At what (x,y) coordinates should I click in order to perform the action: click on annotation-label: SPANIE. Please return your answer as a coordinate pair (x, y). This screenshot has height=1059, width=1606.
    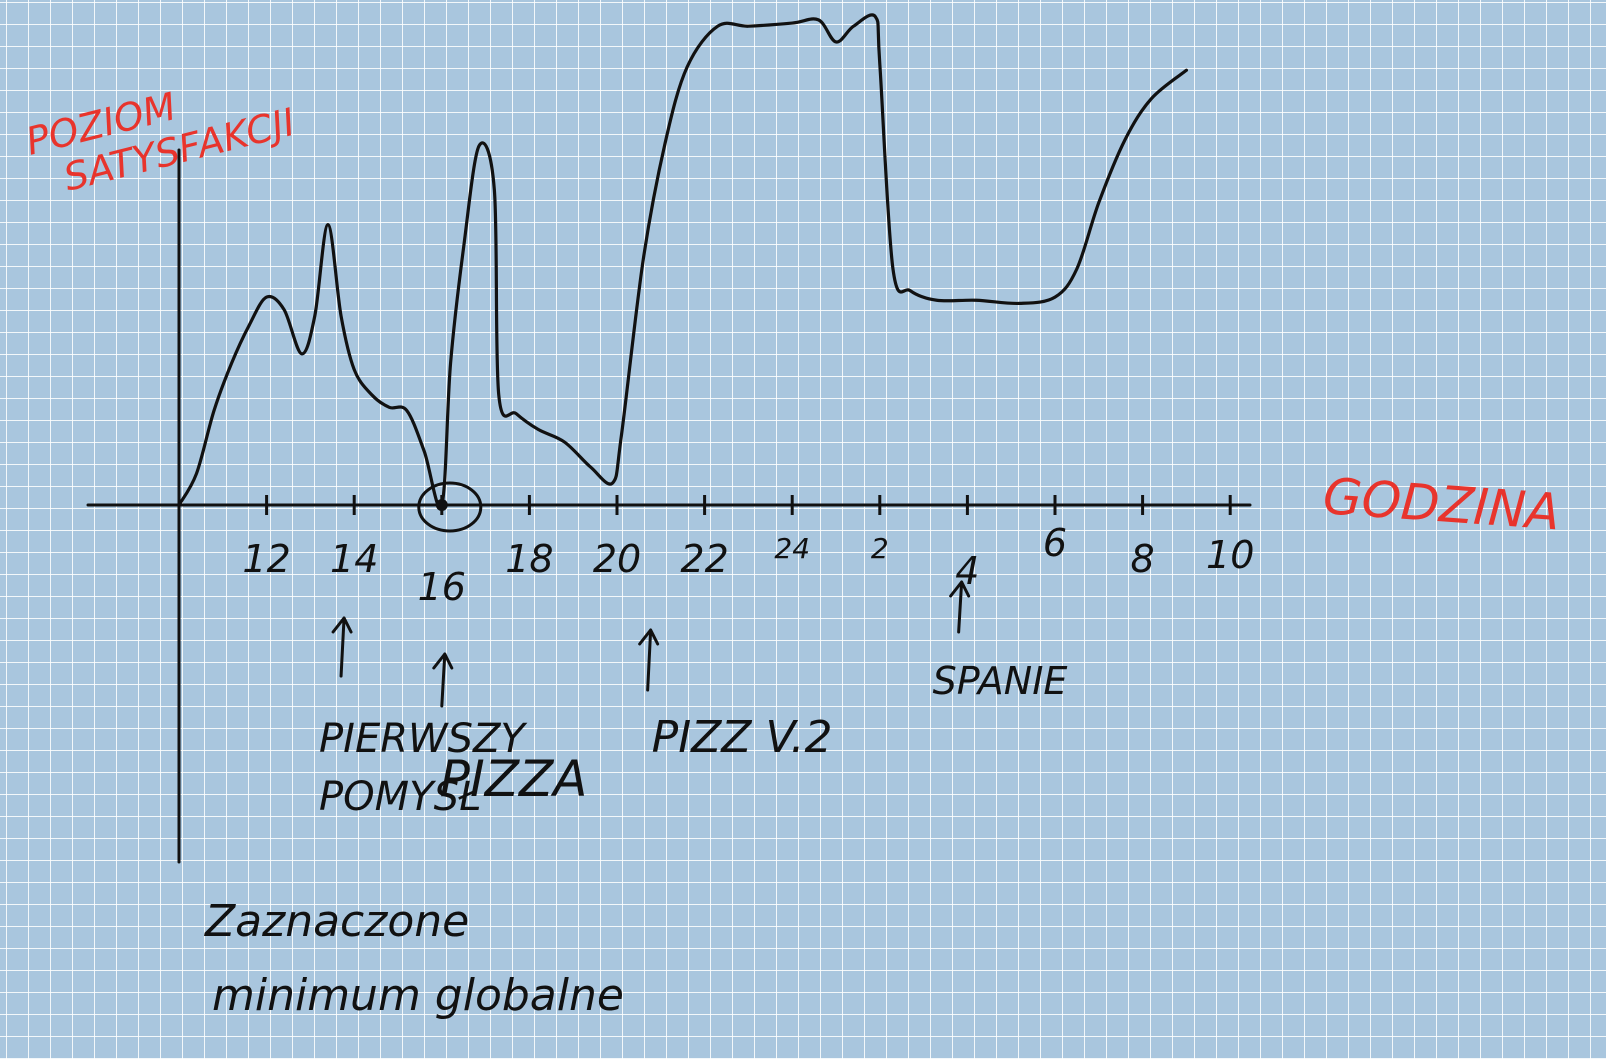
    Looking at the image, I should click on (1000, 681).